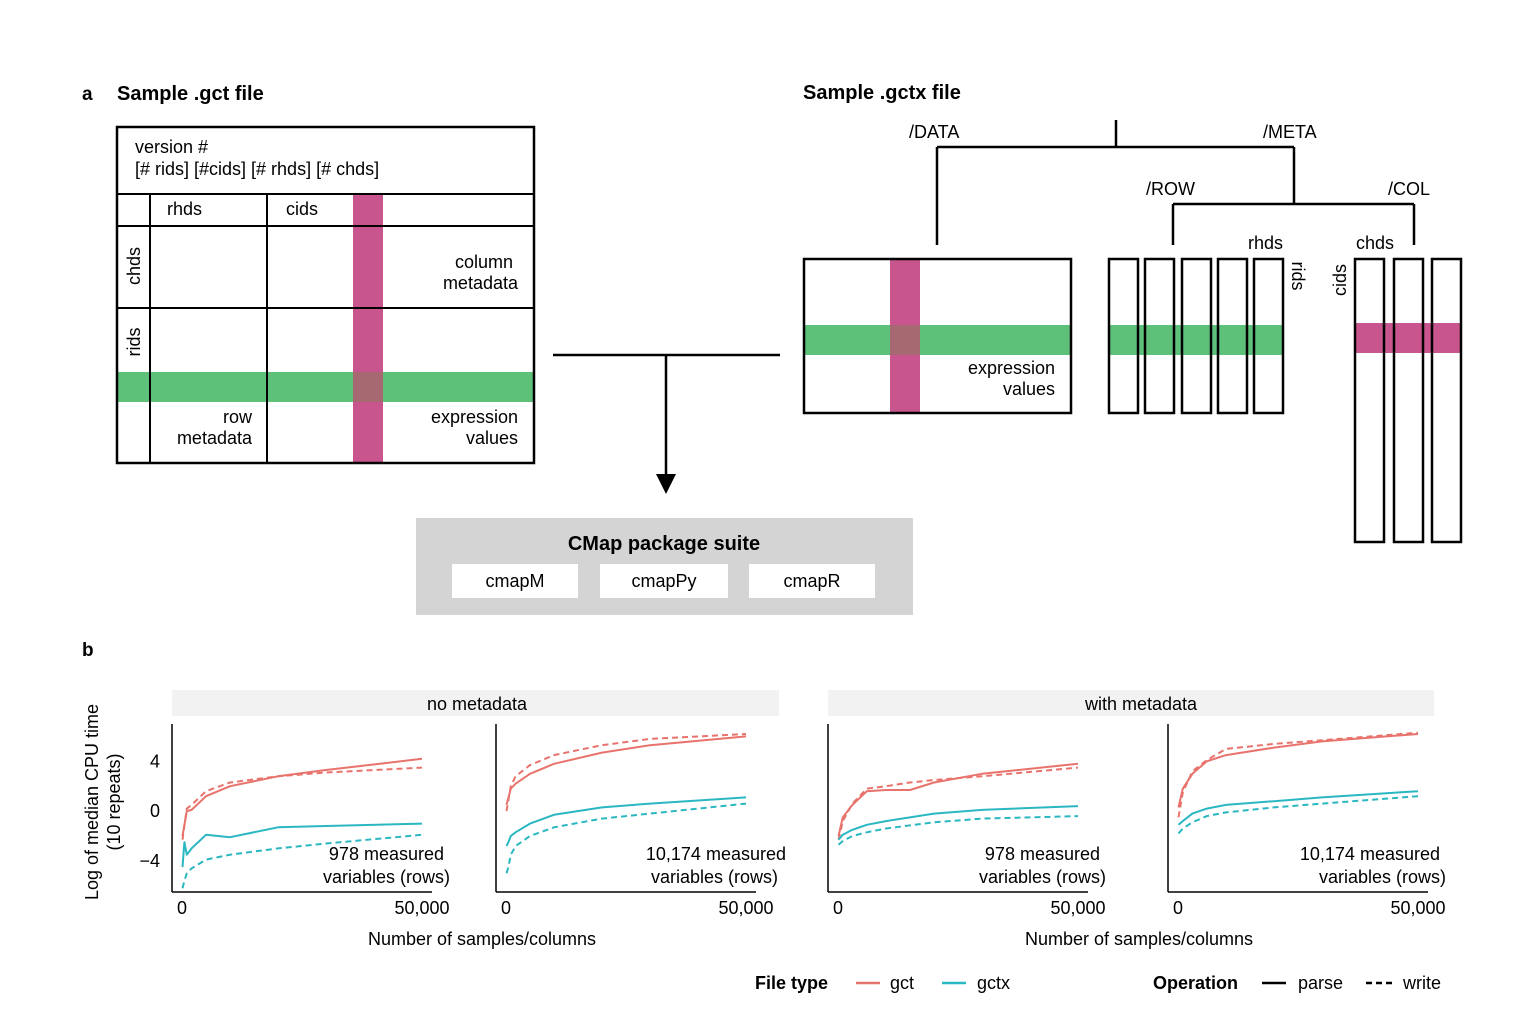 The width and height of the screenshot is (1530, 1032). I want to click on strip-no-metadata, so click(475, 703).